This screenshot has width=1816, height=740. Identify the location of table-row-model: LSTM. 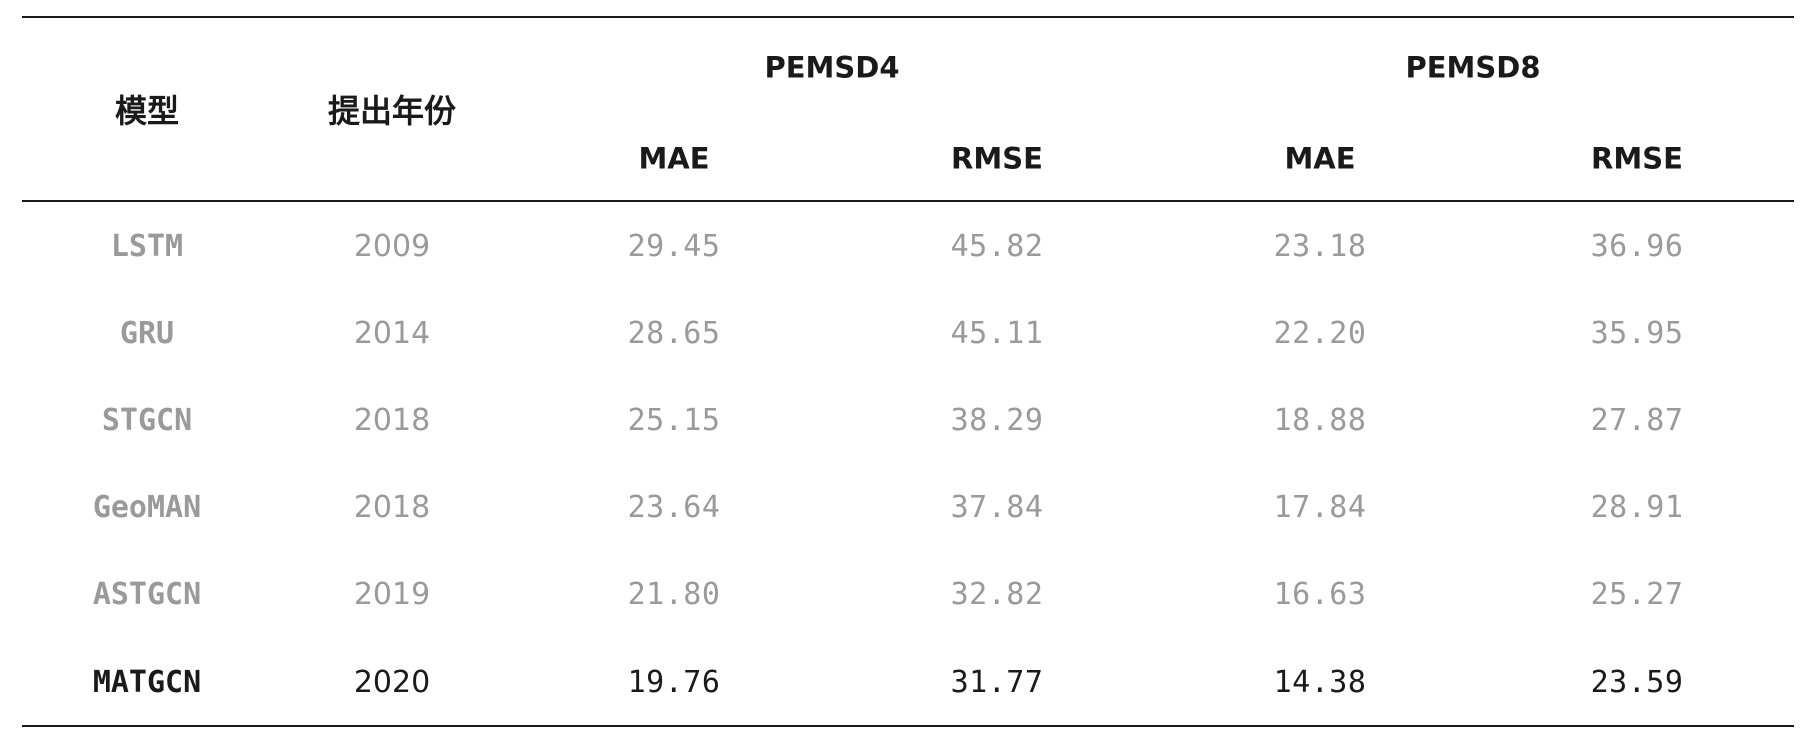
(147, 246).